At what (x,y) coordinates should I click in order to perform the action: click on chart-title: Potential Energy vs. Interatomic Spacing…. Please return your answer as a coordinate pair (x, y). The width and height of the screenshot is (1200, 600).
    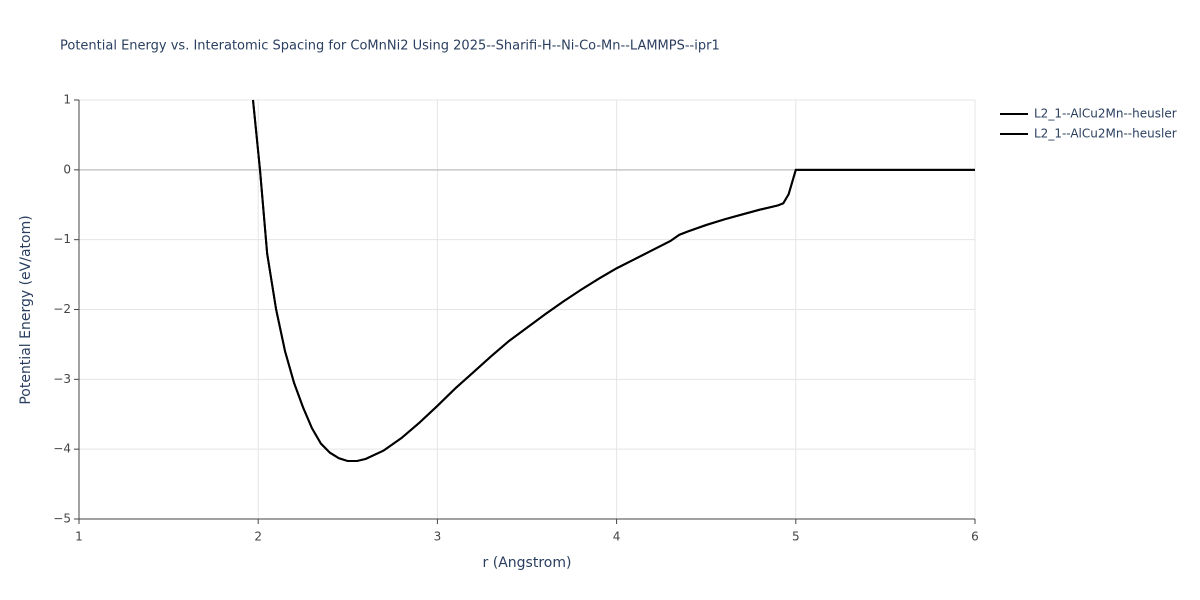
    Looking at the image, I should click on (390, 46).